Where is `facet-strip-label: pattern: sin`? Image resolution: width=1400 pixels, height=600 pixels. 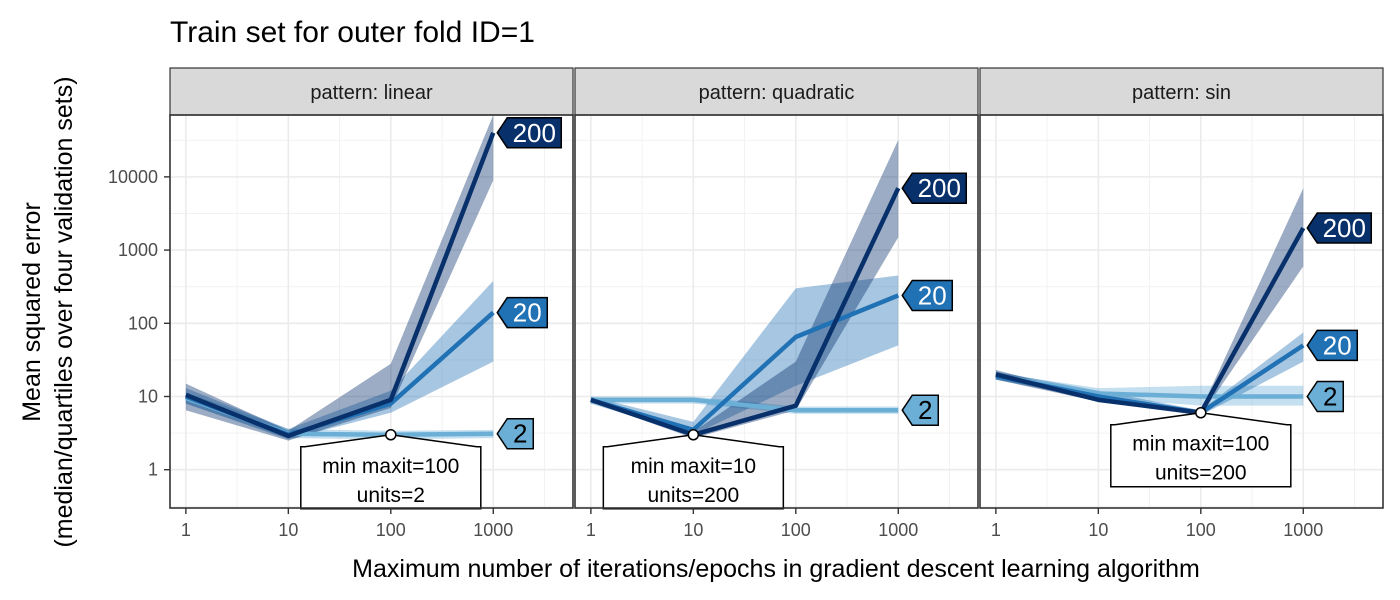 facet-strip-label: pattern: sin is located at coordinates (1181, 93).